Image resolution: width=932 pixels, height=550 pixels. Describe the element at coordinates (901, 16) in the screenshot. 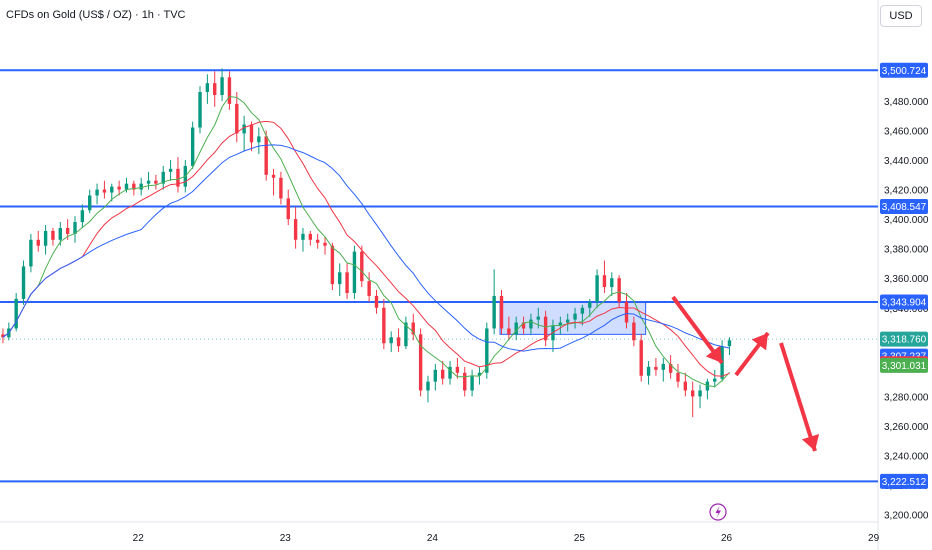

I see `currency-button: USD` at that location.